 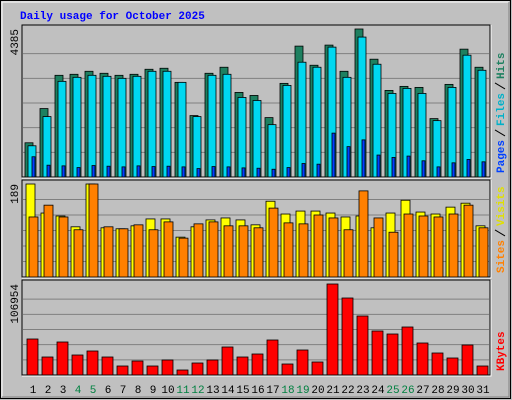 What do you see at coordinates (333, 391) in the screenshot?
I see `x-tick-label: 21` at bounding box center [333, 391].